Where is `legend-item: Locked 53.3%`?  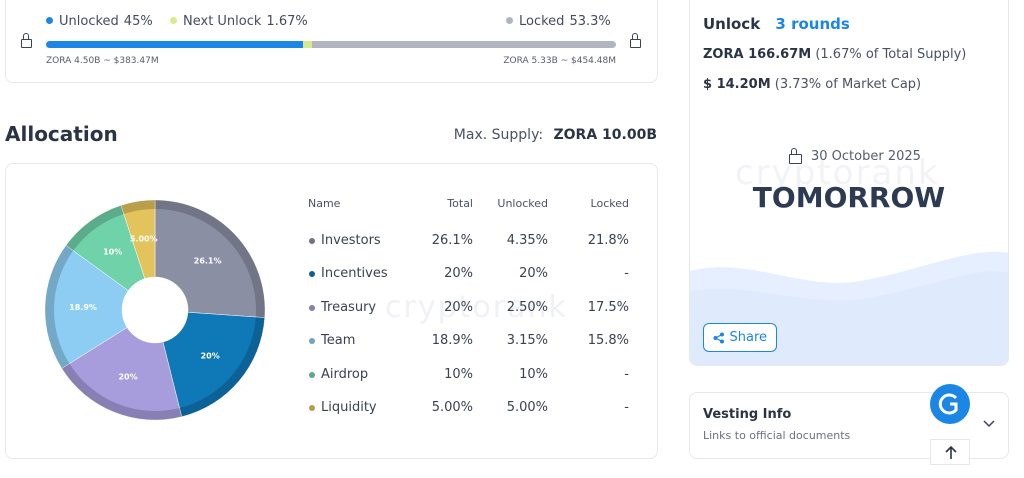 legend-item: Locked 53.3% is located at coordinates (558, 21).